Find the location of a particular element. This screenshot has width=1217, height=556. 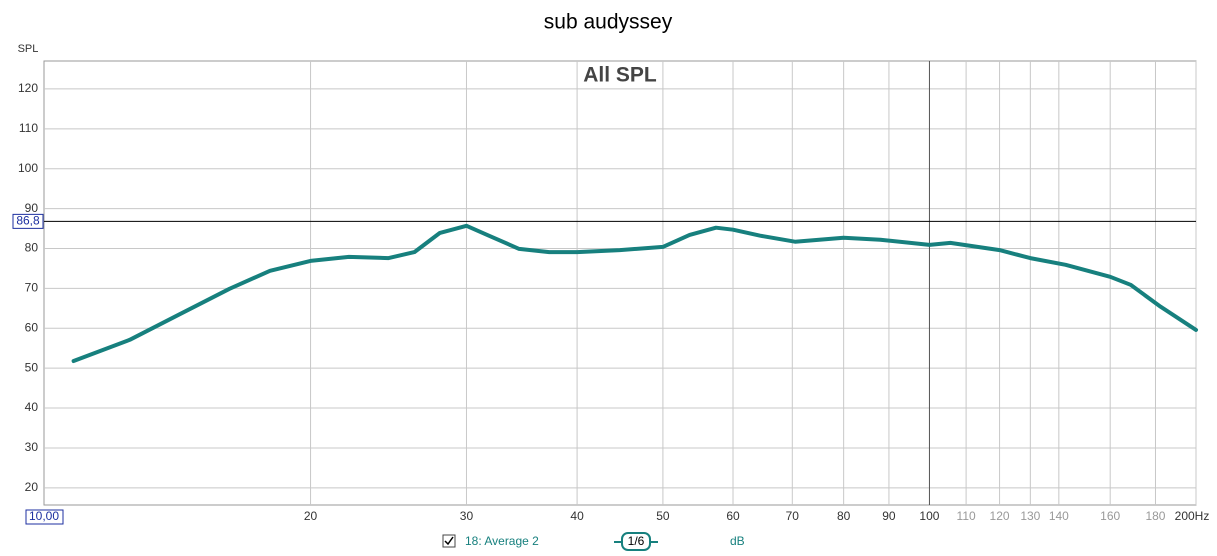

x-tick-label: 30 is located at coordinates (467, 516).